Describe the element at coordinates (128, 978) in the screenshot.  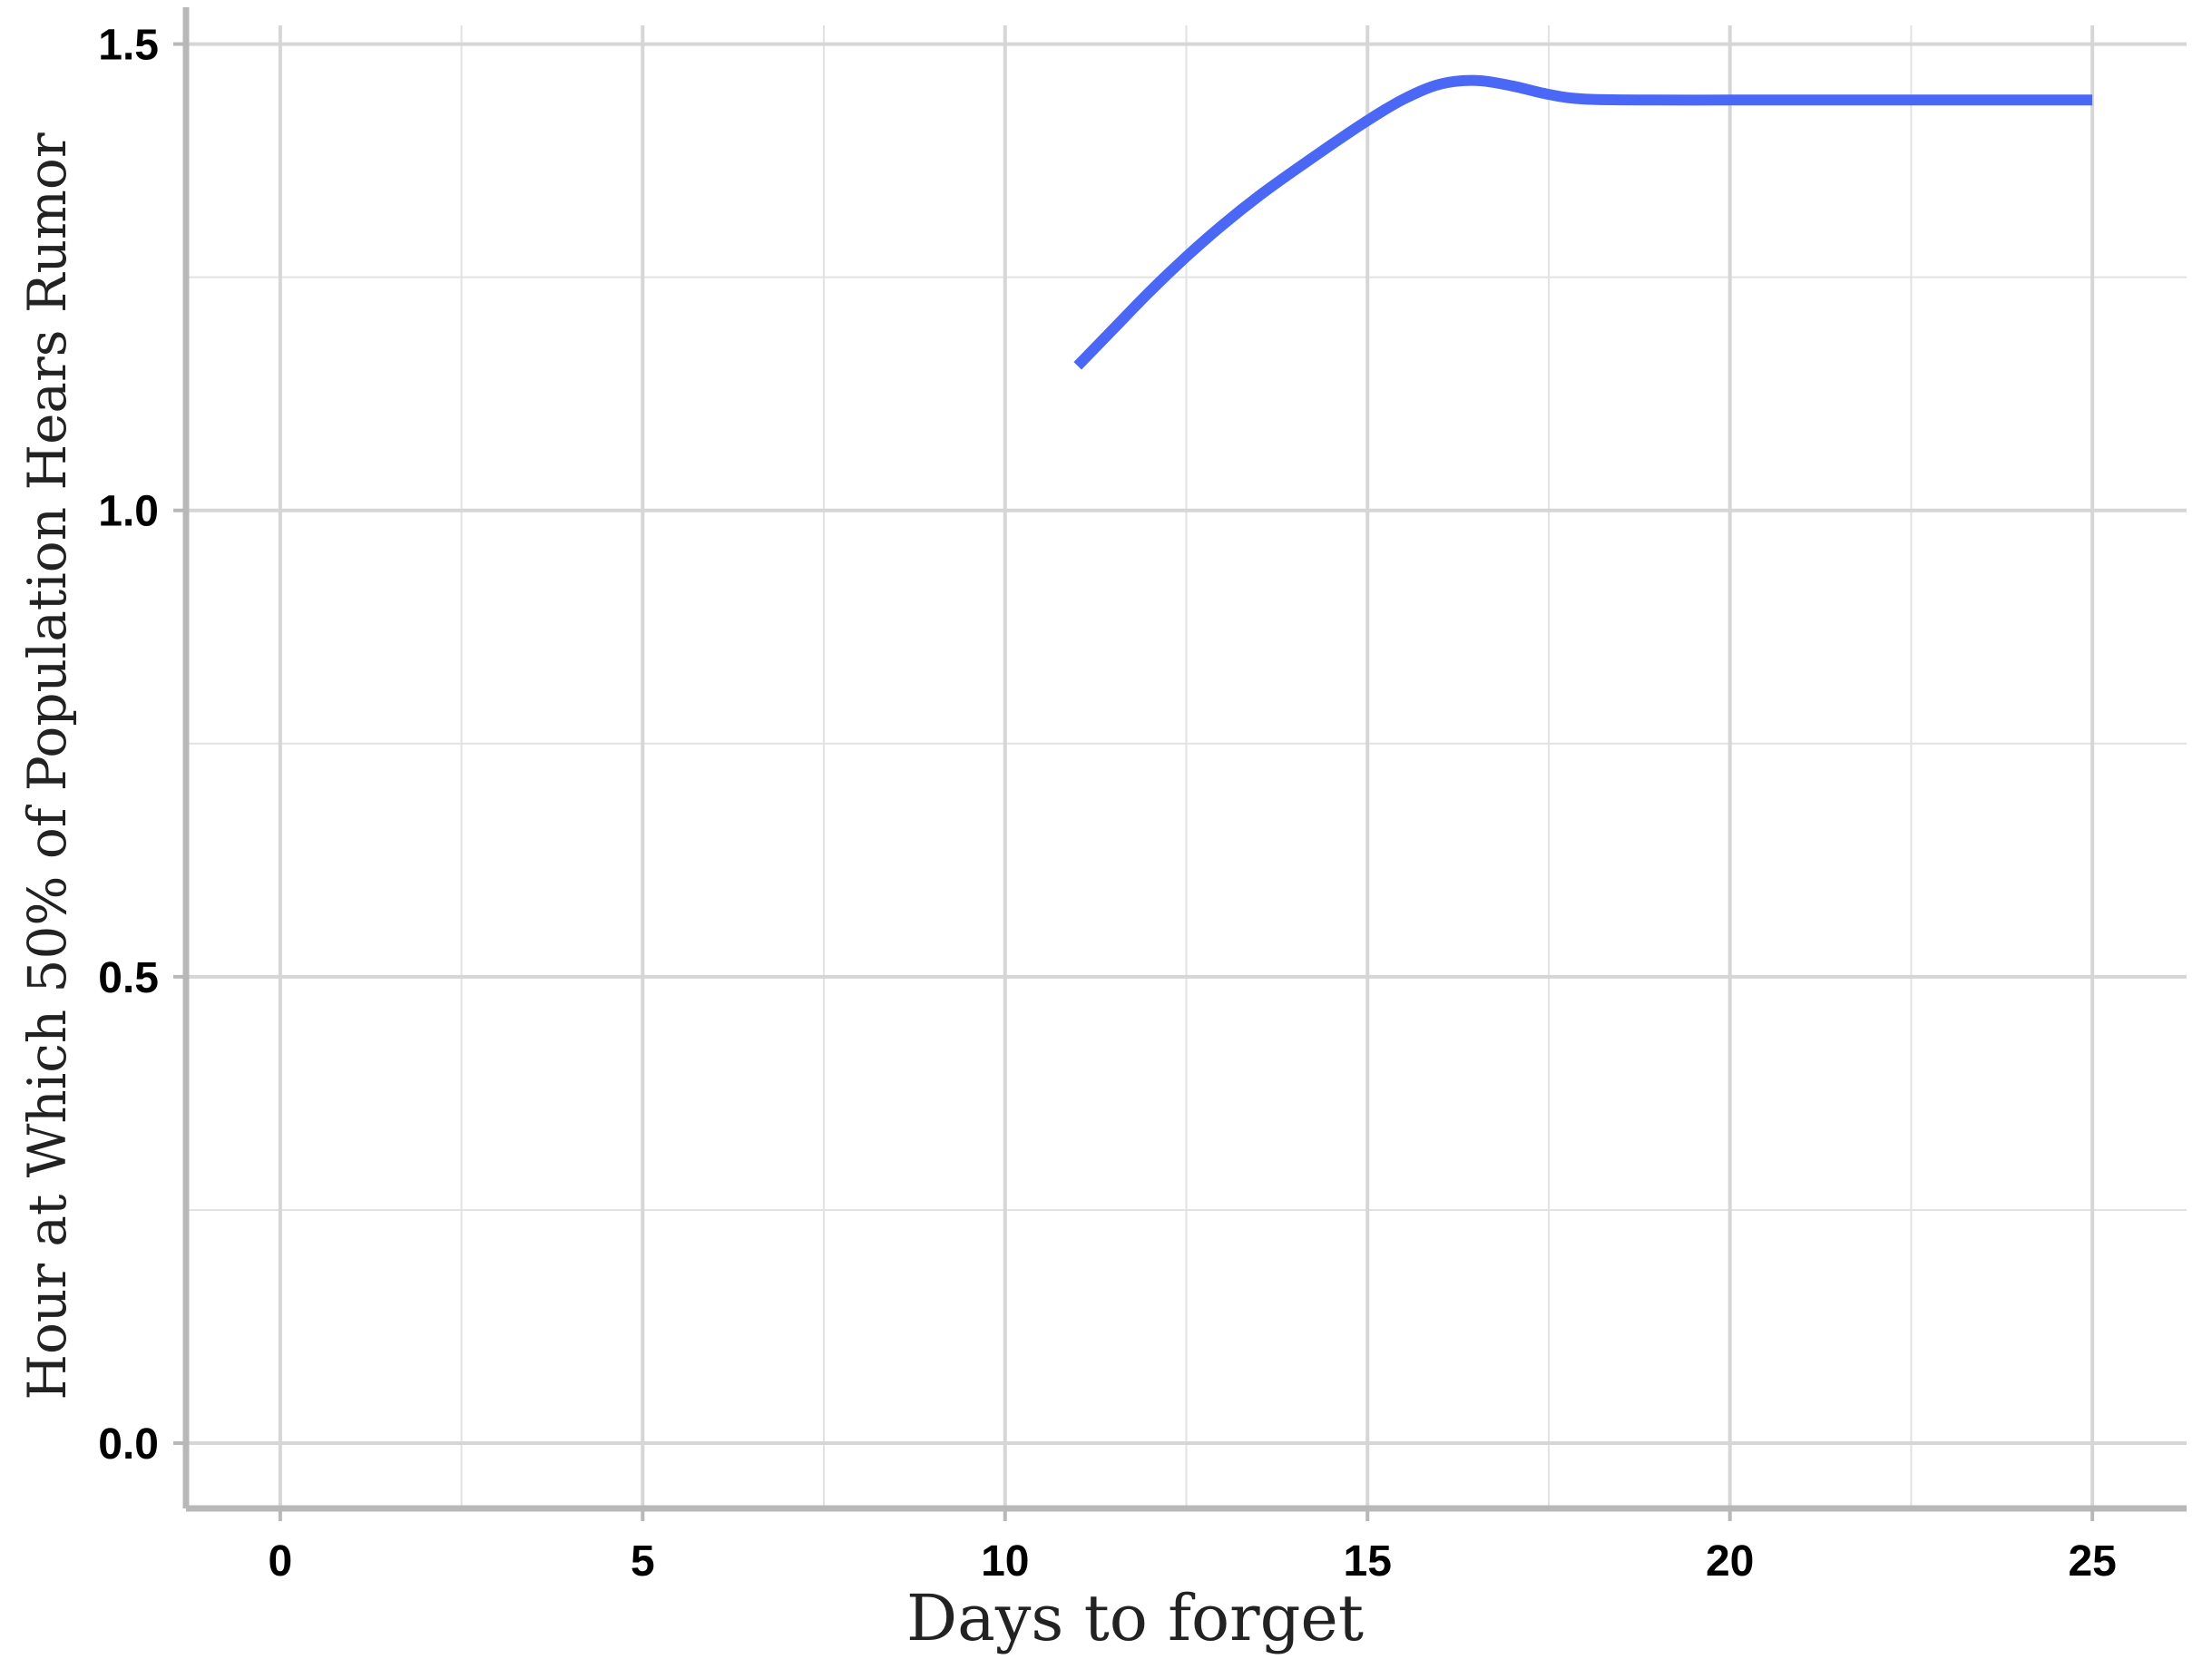
I see `y-tick-label: 0.5` at that location.